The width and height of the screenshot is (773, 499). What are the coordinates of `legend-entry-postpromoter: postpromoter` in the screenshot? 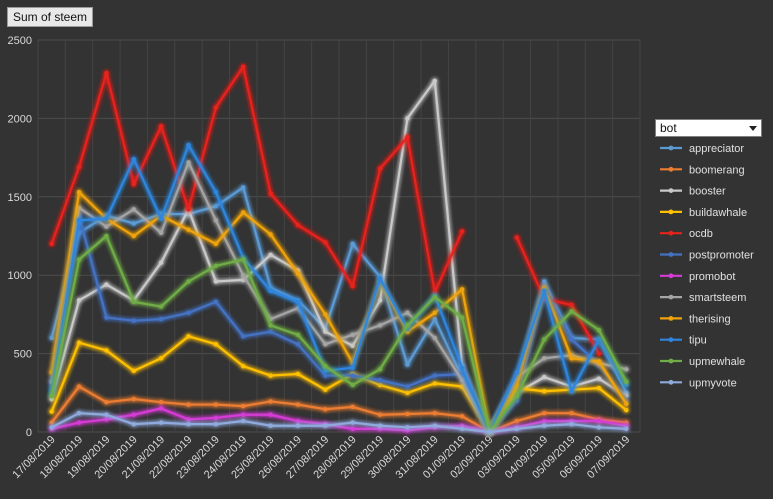 It's located at (707, 256).